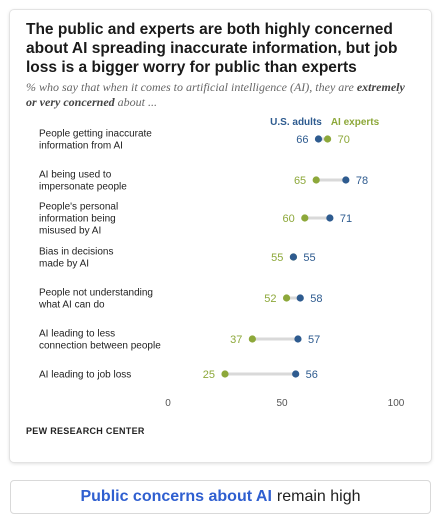 The height and width of the screenshot is (522, 443). Describe the element at coordinates (176, 496) in the screenshot. I see `banner-highlight: Public concerns about AI` at that location.